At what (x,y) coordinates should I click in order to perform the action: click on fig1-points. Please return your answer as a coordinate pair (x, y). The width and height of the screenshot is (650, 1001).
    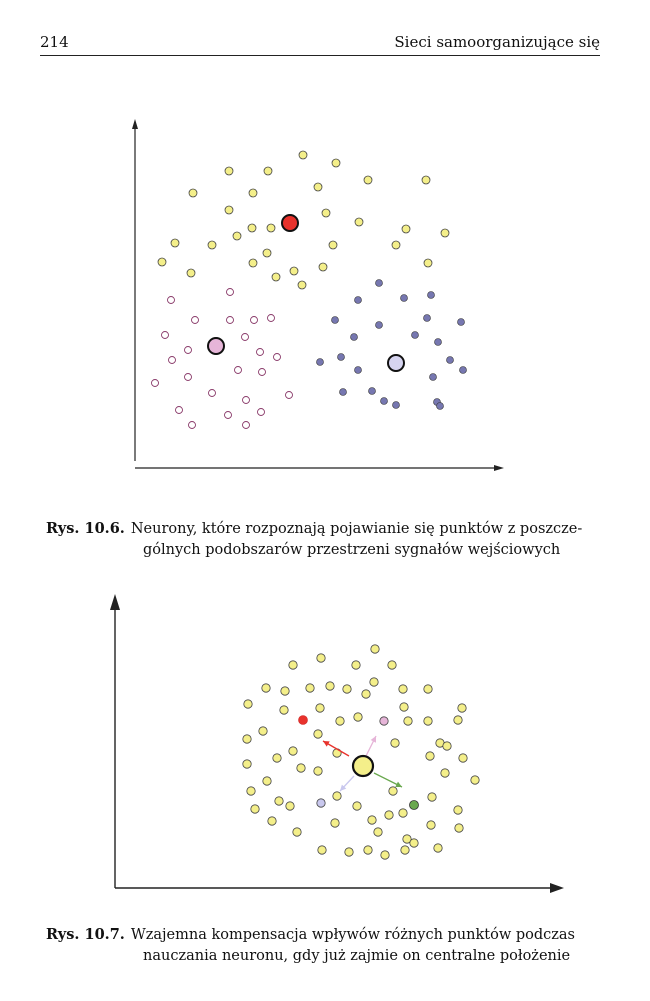
    Looking at the image, I should click on (309, 289).